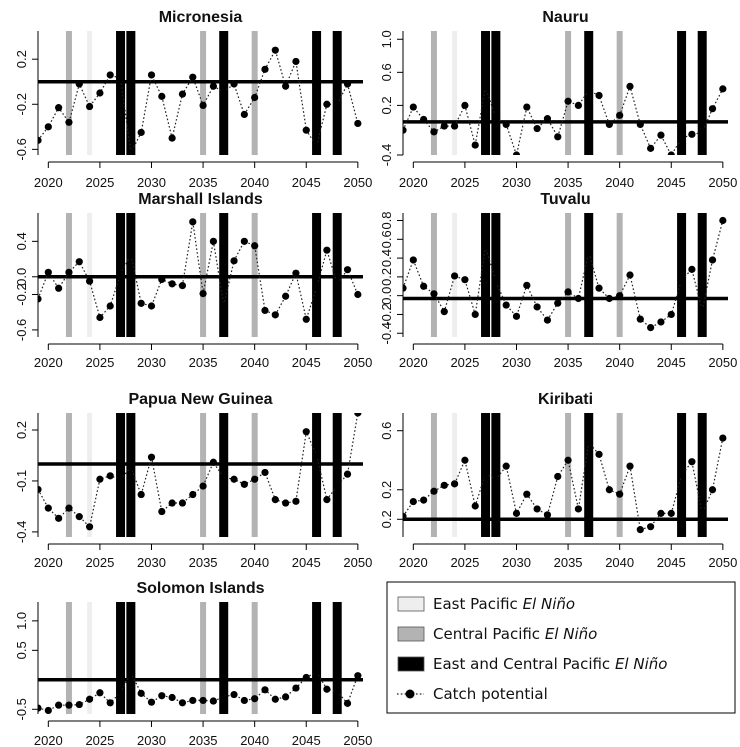  I want to click on y-tick-label: -0.5, so click(21, 709).